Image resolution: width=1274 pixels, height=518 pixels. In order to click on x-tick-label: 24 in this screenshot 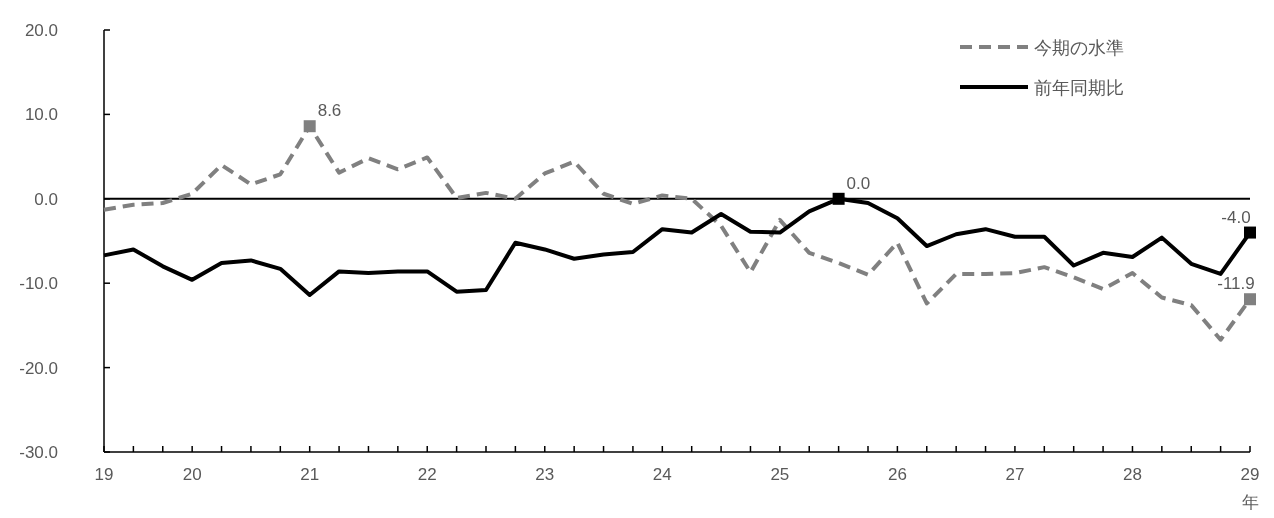, I will do `click(662, 474)`.